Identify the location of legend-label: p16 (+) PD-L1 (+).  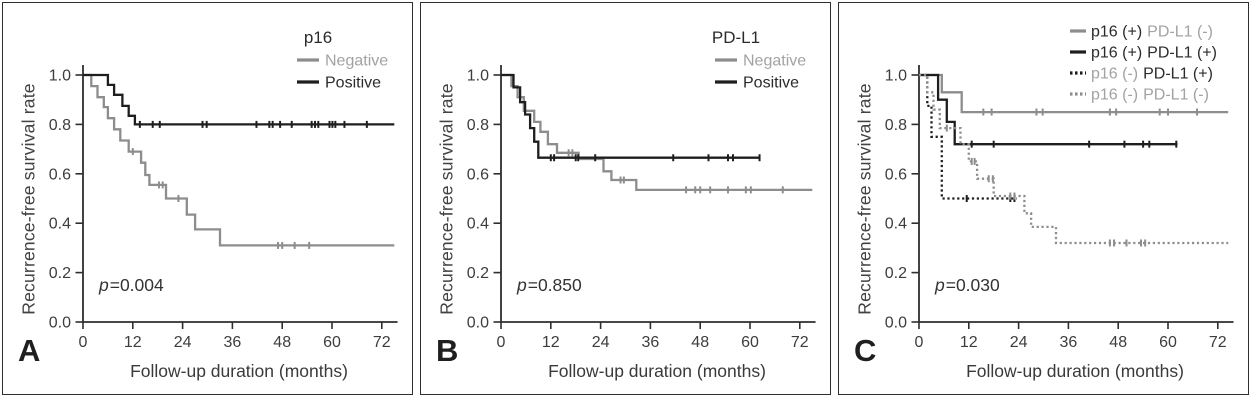
(1154, 53).